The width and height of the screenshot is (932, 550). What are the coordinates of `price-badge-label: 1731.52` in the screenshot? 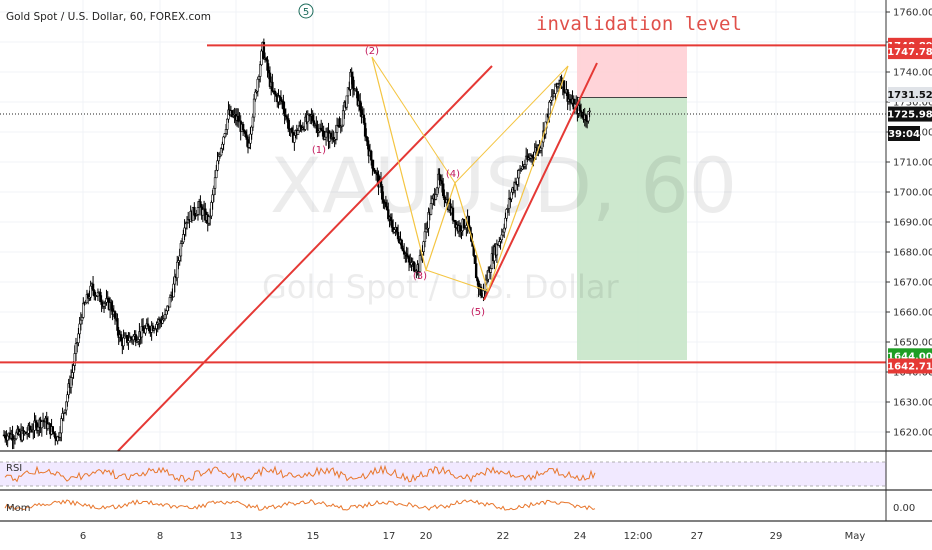 It's located at (909, 95).